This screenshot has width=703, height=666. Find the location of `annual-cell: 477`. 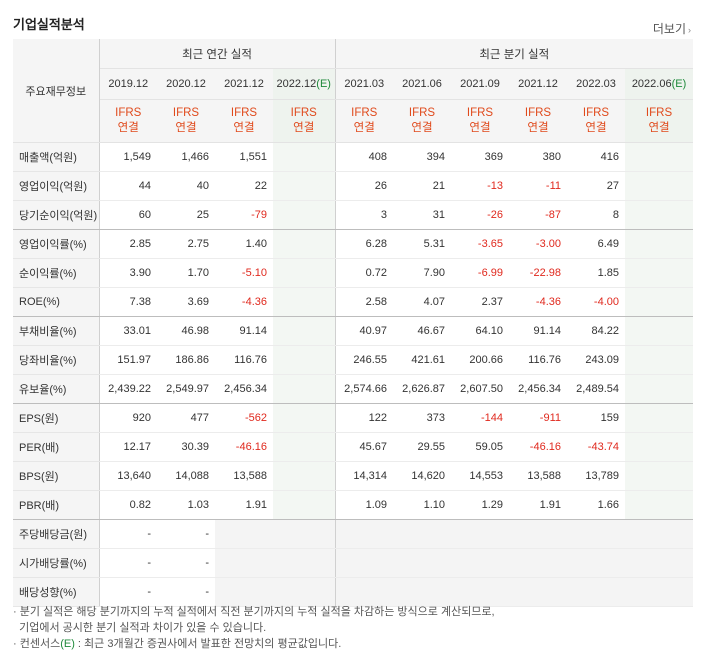

annual-cell: 477 is located at coordinates (186, 418).